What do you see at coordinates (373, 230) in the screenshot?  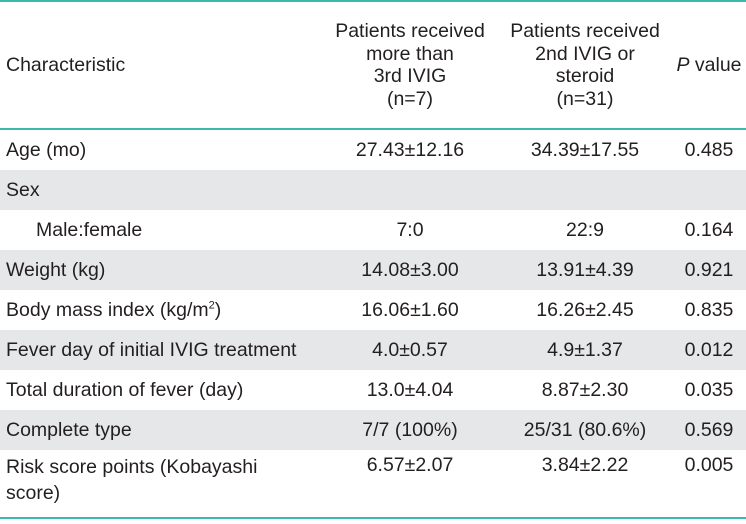 I see `table-row: Male:female 7:0 22:9 0.164` at bounding box center [373, 230].